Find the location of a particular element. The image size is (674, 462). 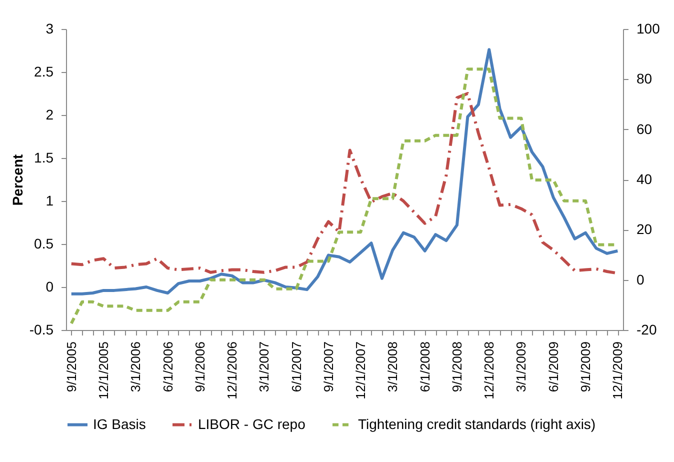

y2-tick-label: 40 is located at coordinates (644, 179).